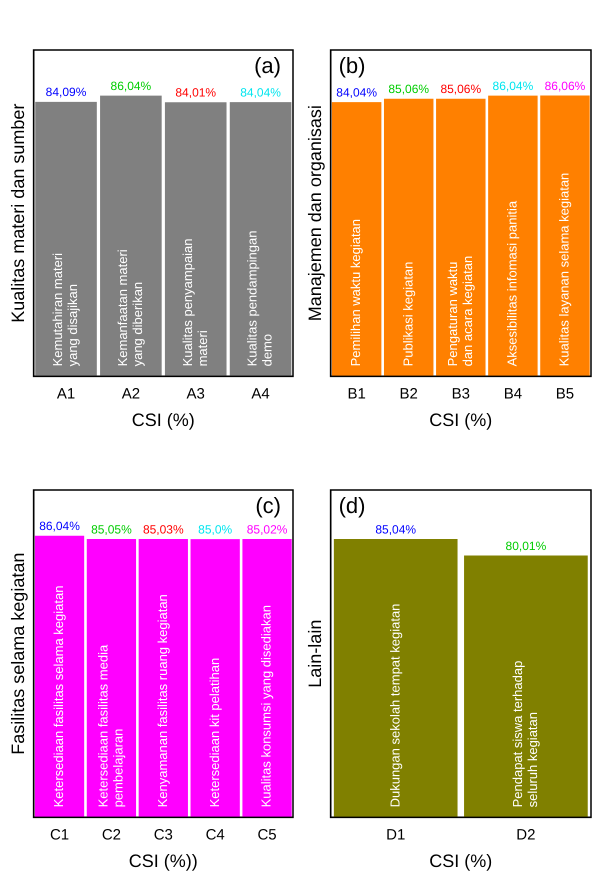 This screenshot has width=595, height=881. What do you see at coordinates (163, 861) in the screenshot?
I see `x-axis-title: CSI (%))` at bounding box center [163, 861].